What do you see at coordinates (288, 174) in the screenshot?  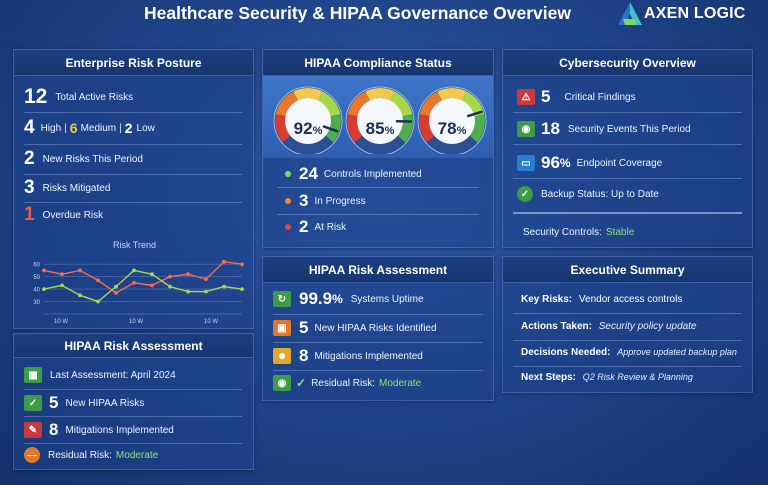 I see `green-dot-icon` at bounding box center [288, 174].